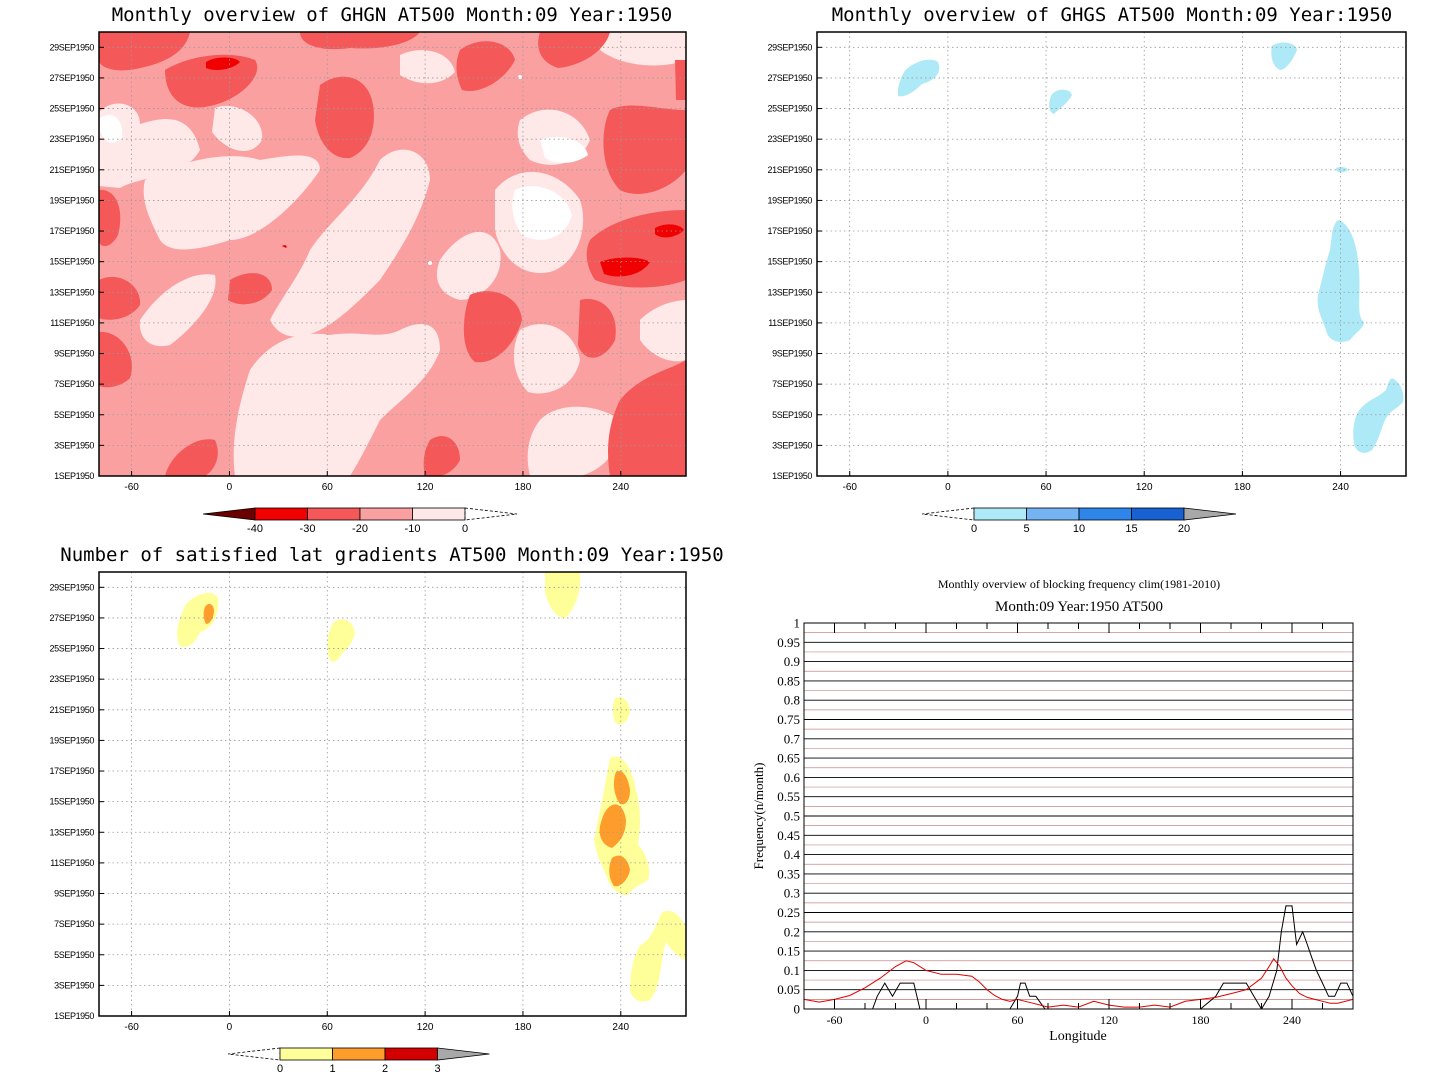  Describe the element at coordinates (792, 777) in the screenshot. I see `y-tick-label: 0.6` at that location.